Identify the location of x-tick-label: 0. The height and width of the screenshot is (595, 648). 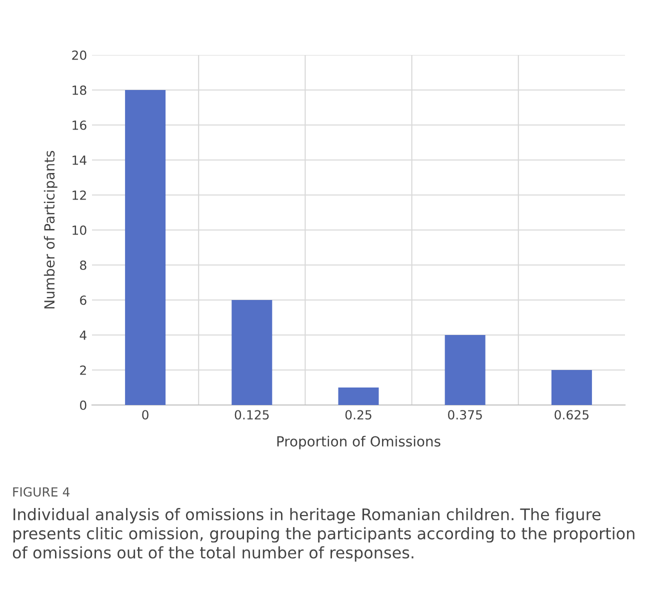
(145, 415).